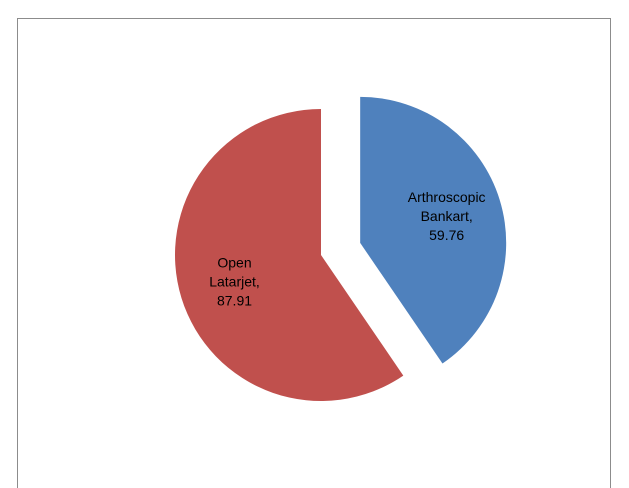 Image resolution: width=629 pixels, height=488 pixels. Describe the element at coordinates (234, 282) in the screenshot. I see `data-label-open-latarjet: Open Latarjet, 87.91` at that location.